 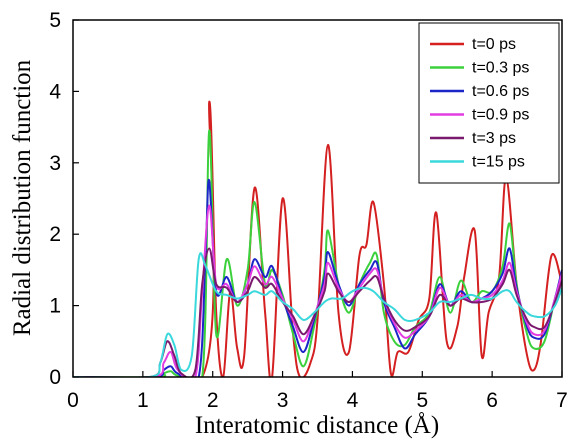 What do you see at coordinates (213, 400) in the screenshot?
I see `x-tick-label: 2` at bounding box center [213, 400].